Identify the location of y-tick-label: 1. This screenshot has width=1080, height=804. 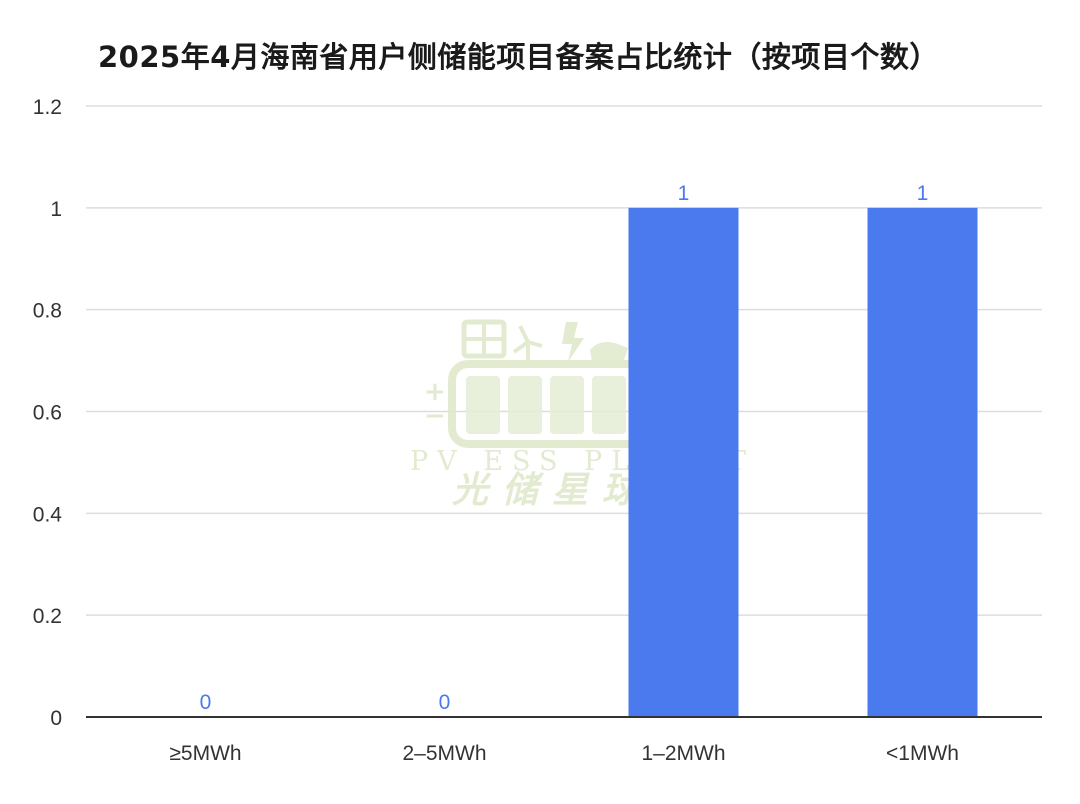
(56, 209).